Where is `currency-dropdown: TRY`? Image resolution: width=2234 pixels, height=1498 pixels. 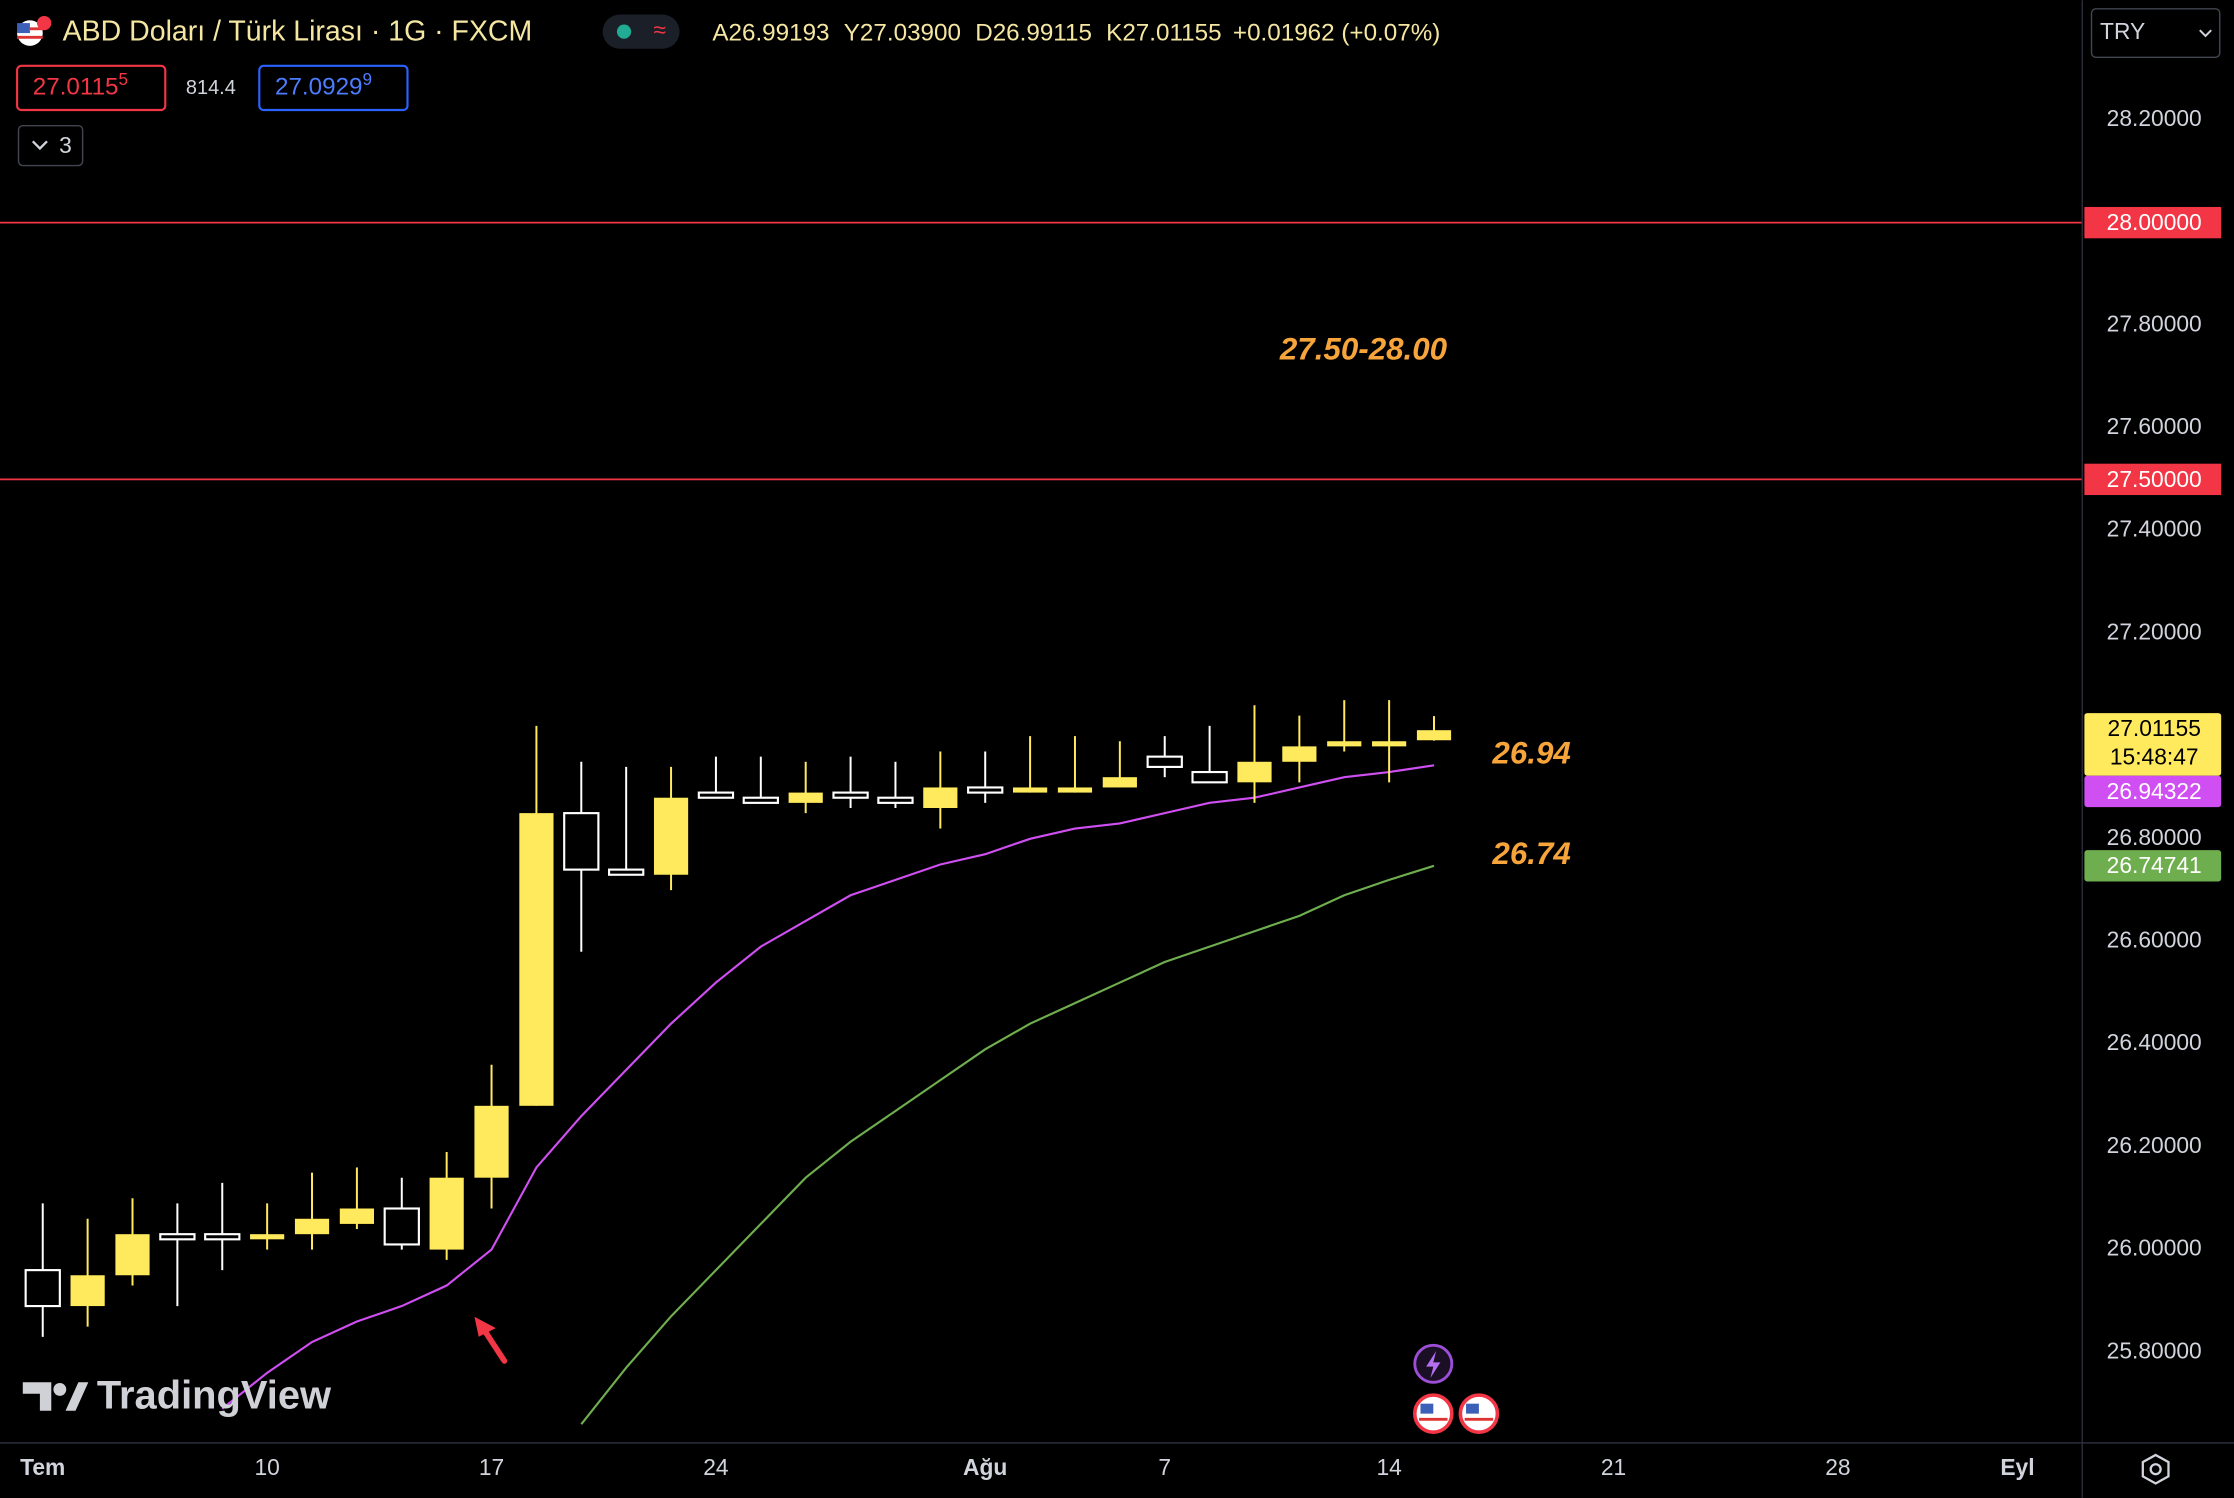
currency-dropdown: TRY is located at coordinates (2155, 33).